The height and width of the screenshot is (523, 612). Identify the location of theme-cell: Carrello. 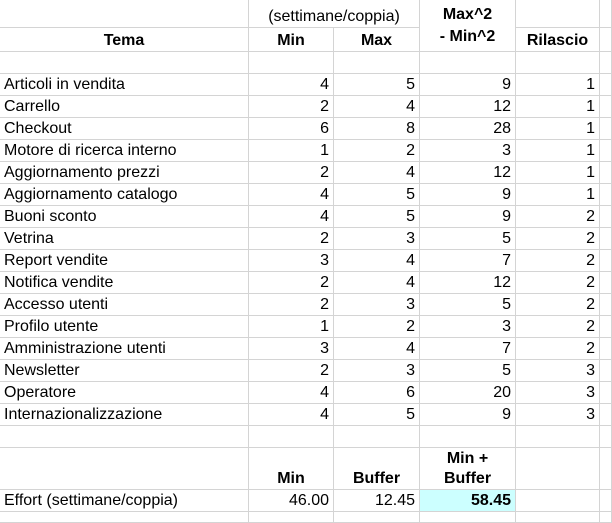
(124, 107).